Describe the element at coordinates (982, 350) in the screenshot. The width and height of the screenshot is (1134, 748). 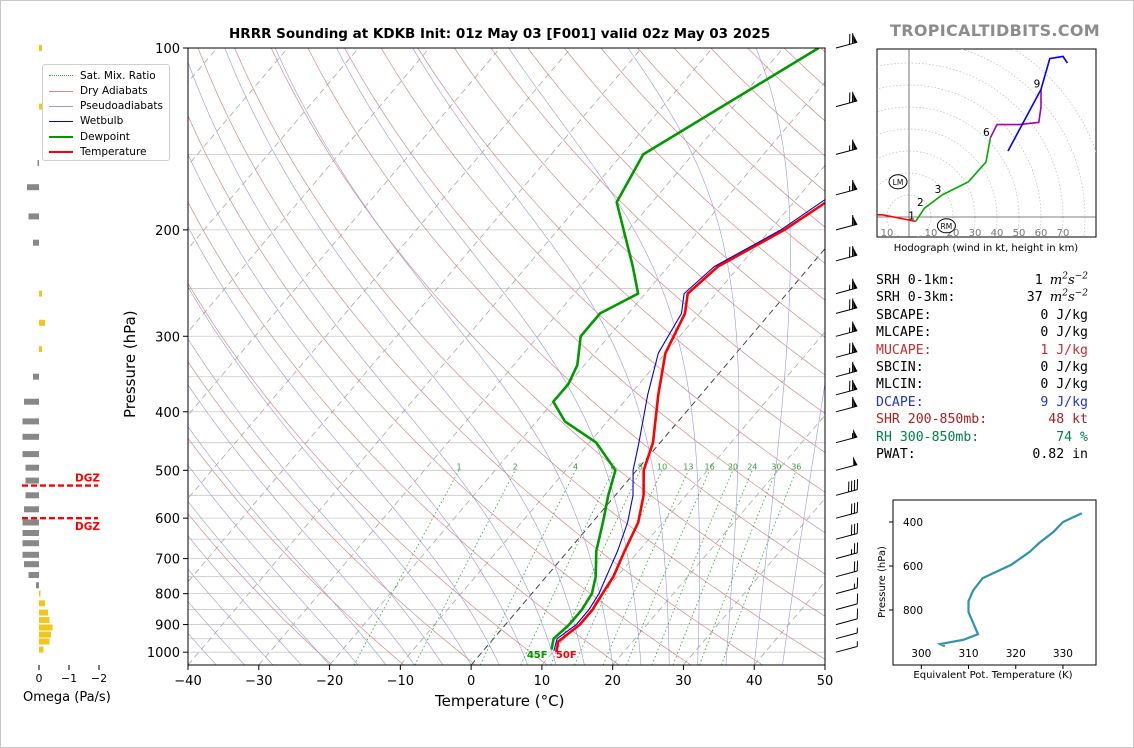
I see `index-row: MUCAPE: 1 J/kg` at that location.